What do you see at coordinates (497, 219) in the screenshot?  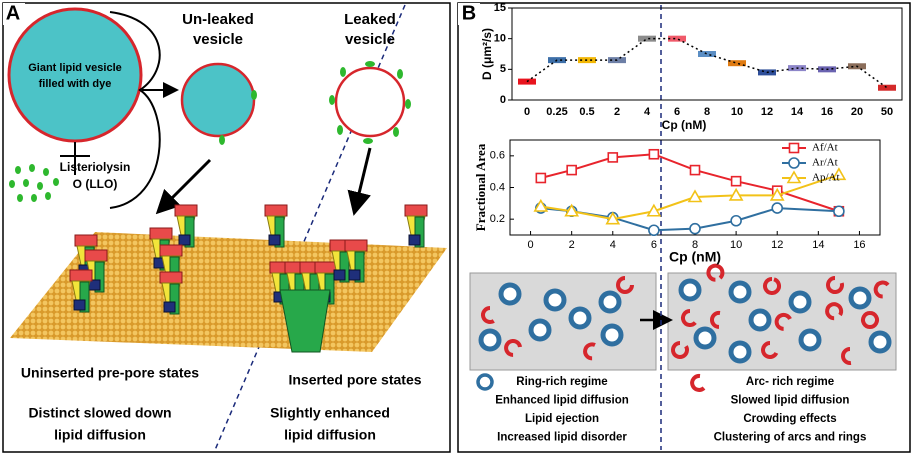 I see `y-tick-label: 0.2` at bounding box center [497, 219].